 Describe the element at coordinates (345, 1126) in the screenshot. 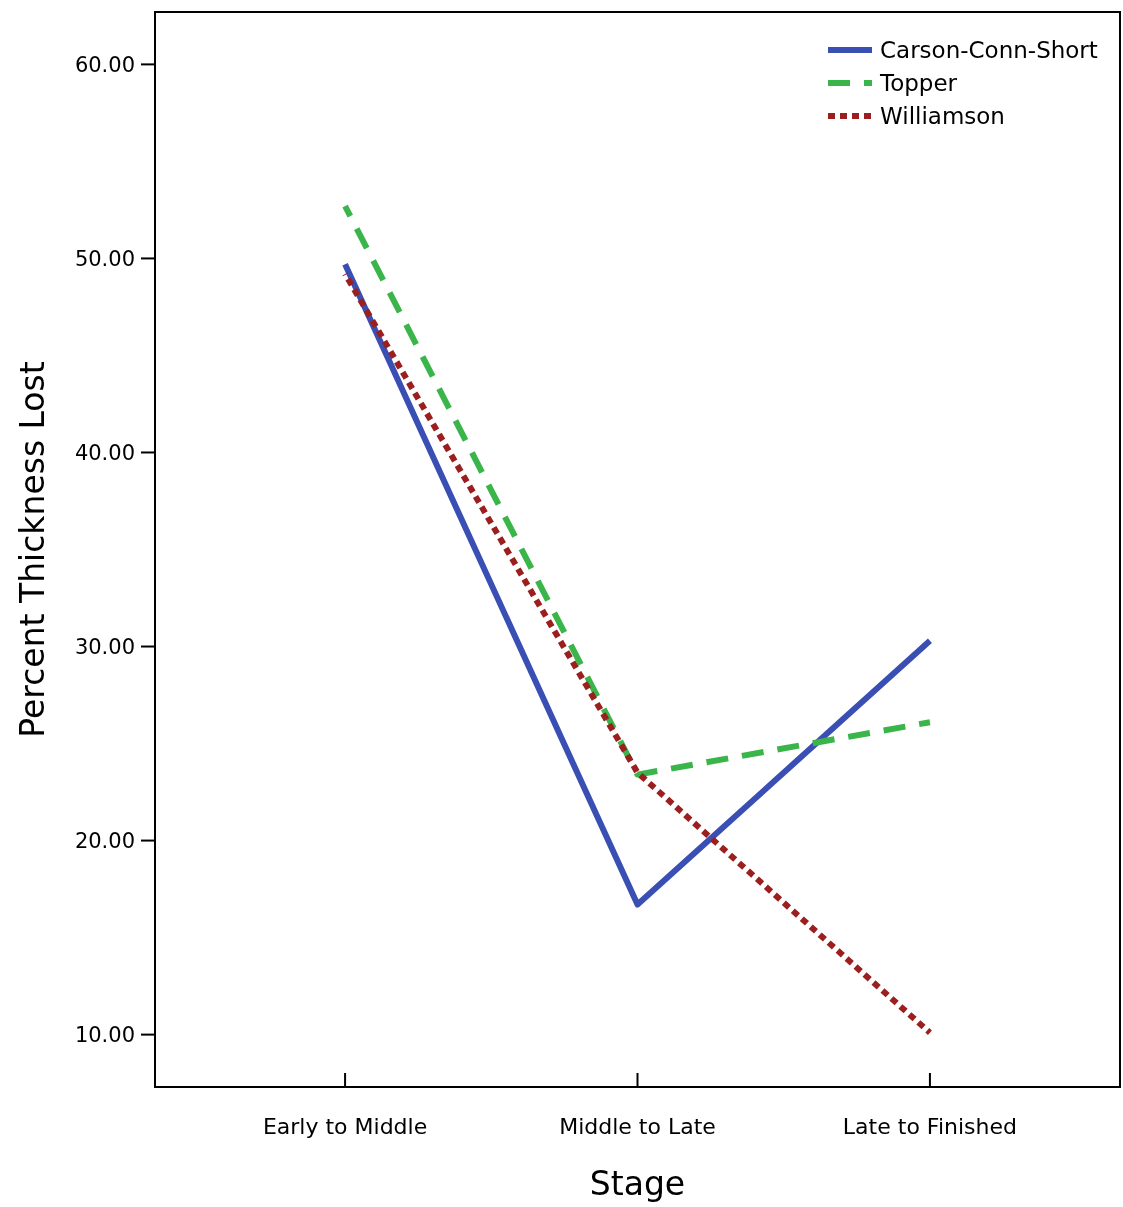

I see `x-tick-label: Early to Middle` at that location.